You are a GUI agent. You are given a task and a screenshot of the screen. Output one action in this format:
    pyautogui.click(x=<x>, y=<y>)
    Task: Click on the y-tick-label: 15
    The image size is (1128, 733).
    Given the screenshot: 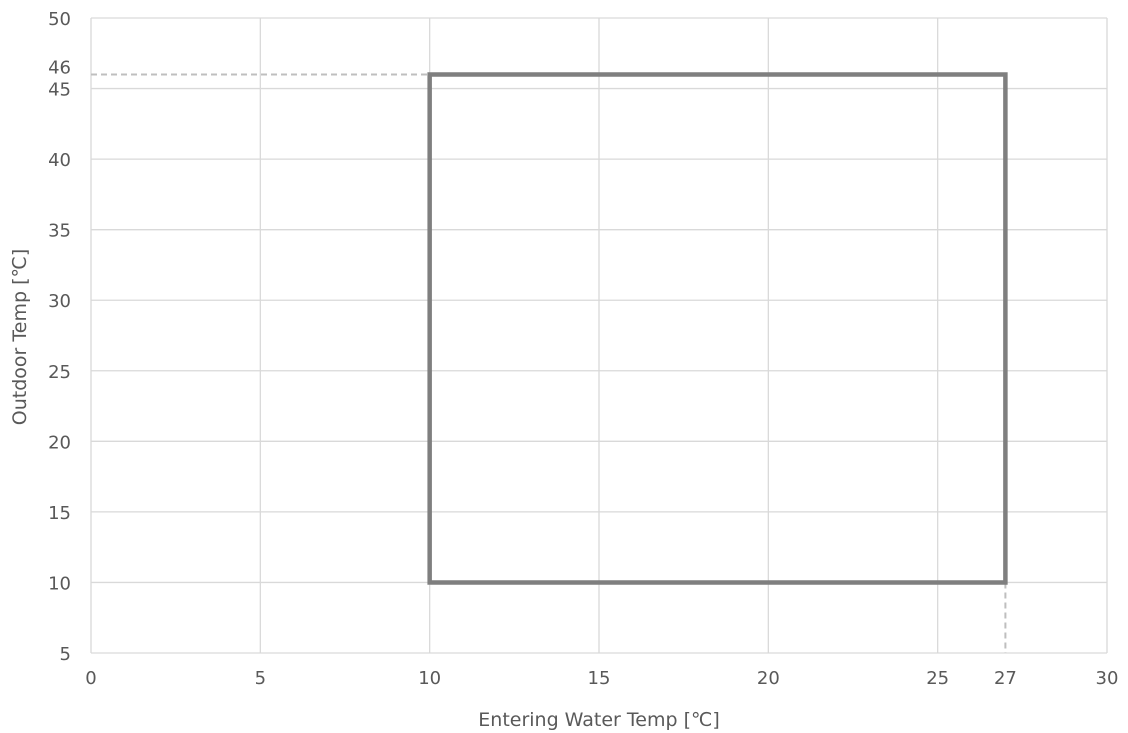 What is the action you would take?
    pyautogui.click(x=59, y=513)
    